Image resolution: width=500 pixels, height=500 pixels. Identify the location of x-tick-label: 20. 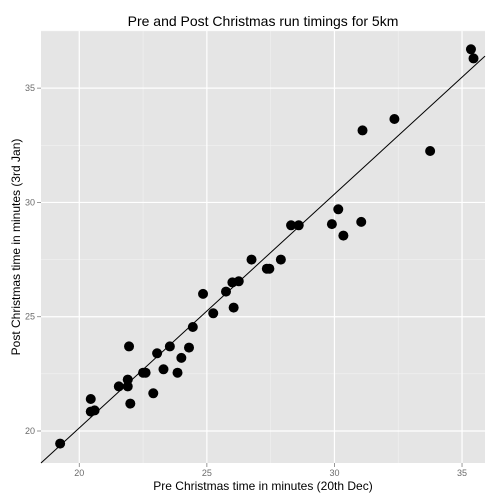
(79, 473).